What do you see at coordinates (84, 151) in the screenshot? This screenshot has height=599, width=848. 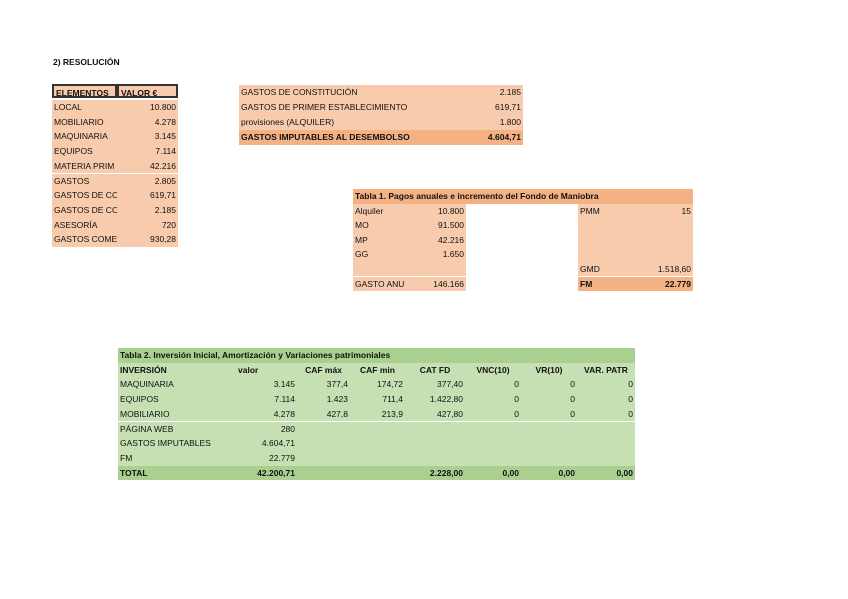 I see `element-name: EQUIPOS` at bounding box center [84, 151].